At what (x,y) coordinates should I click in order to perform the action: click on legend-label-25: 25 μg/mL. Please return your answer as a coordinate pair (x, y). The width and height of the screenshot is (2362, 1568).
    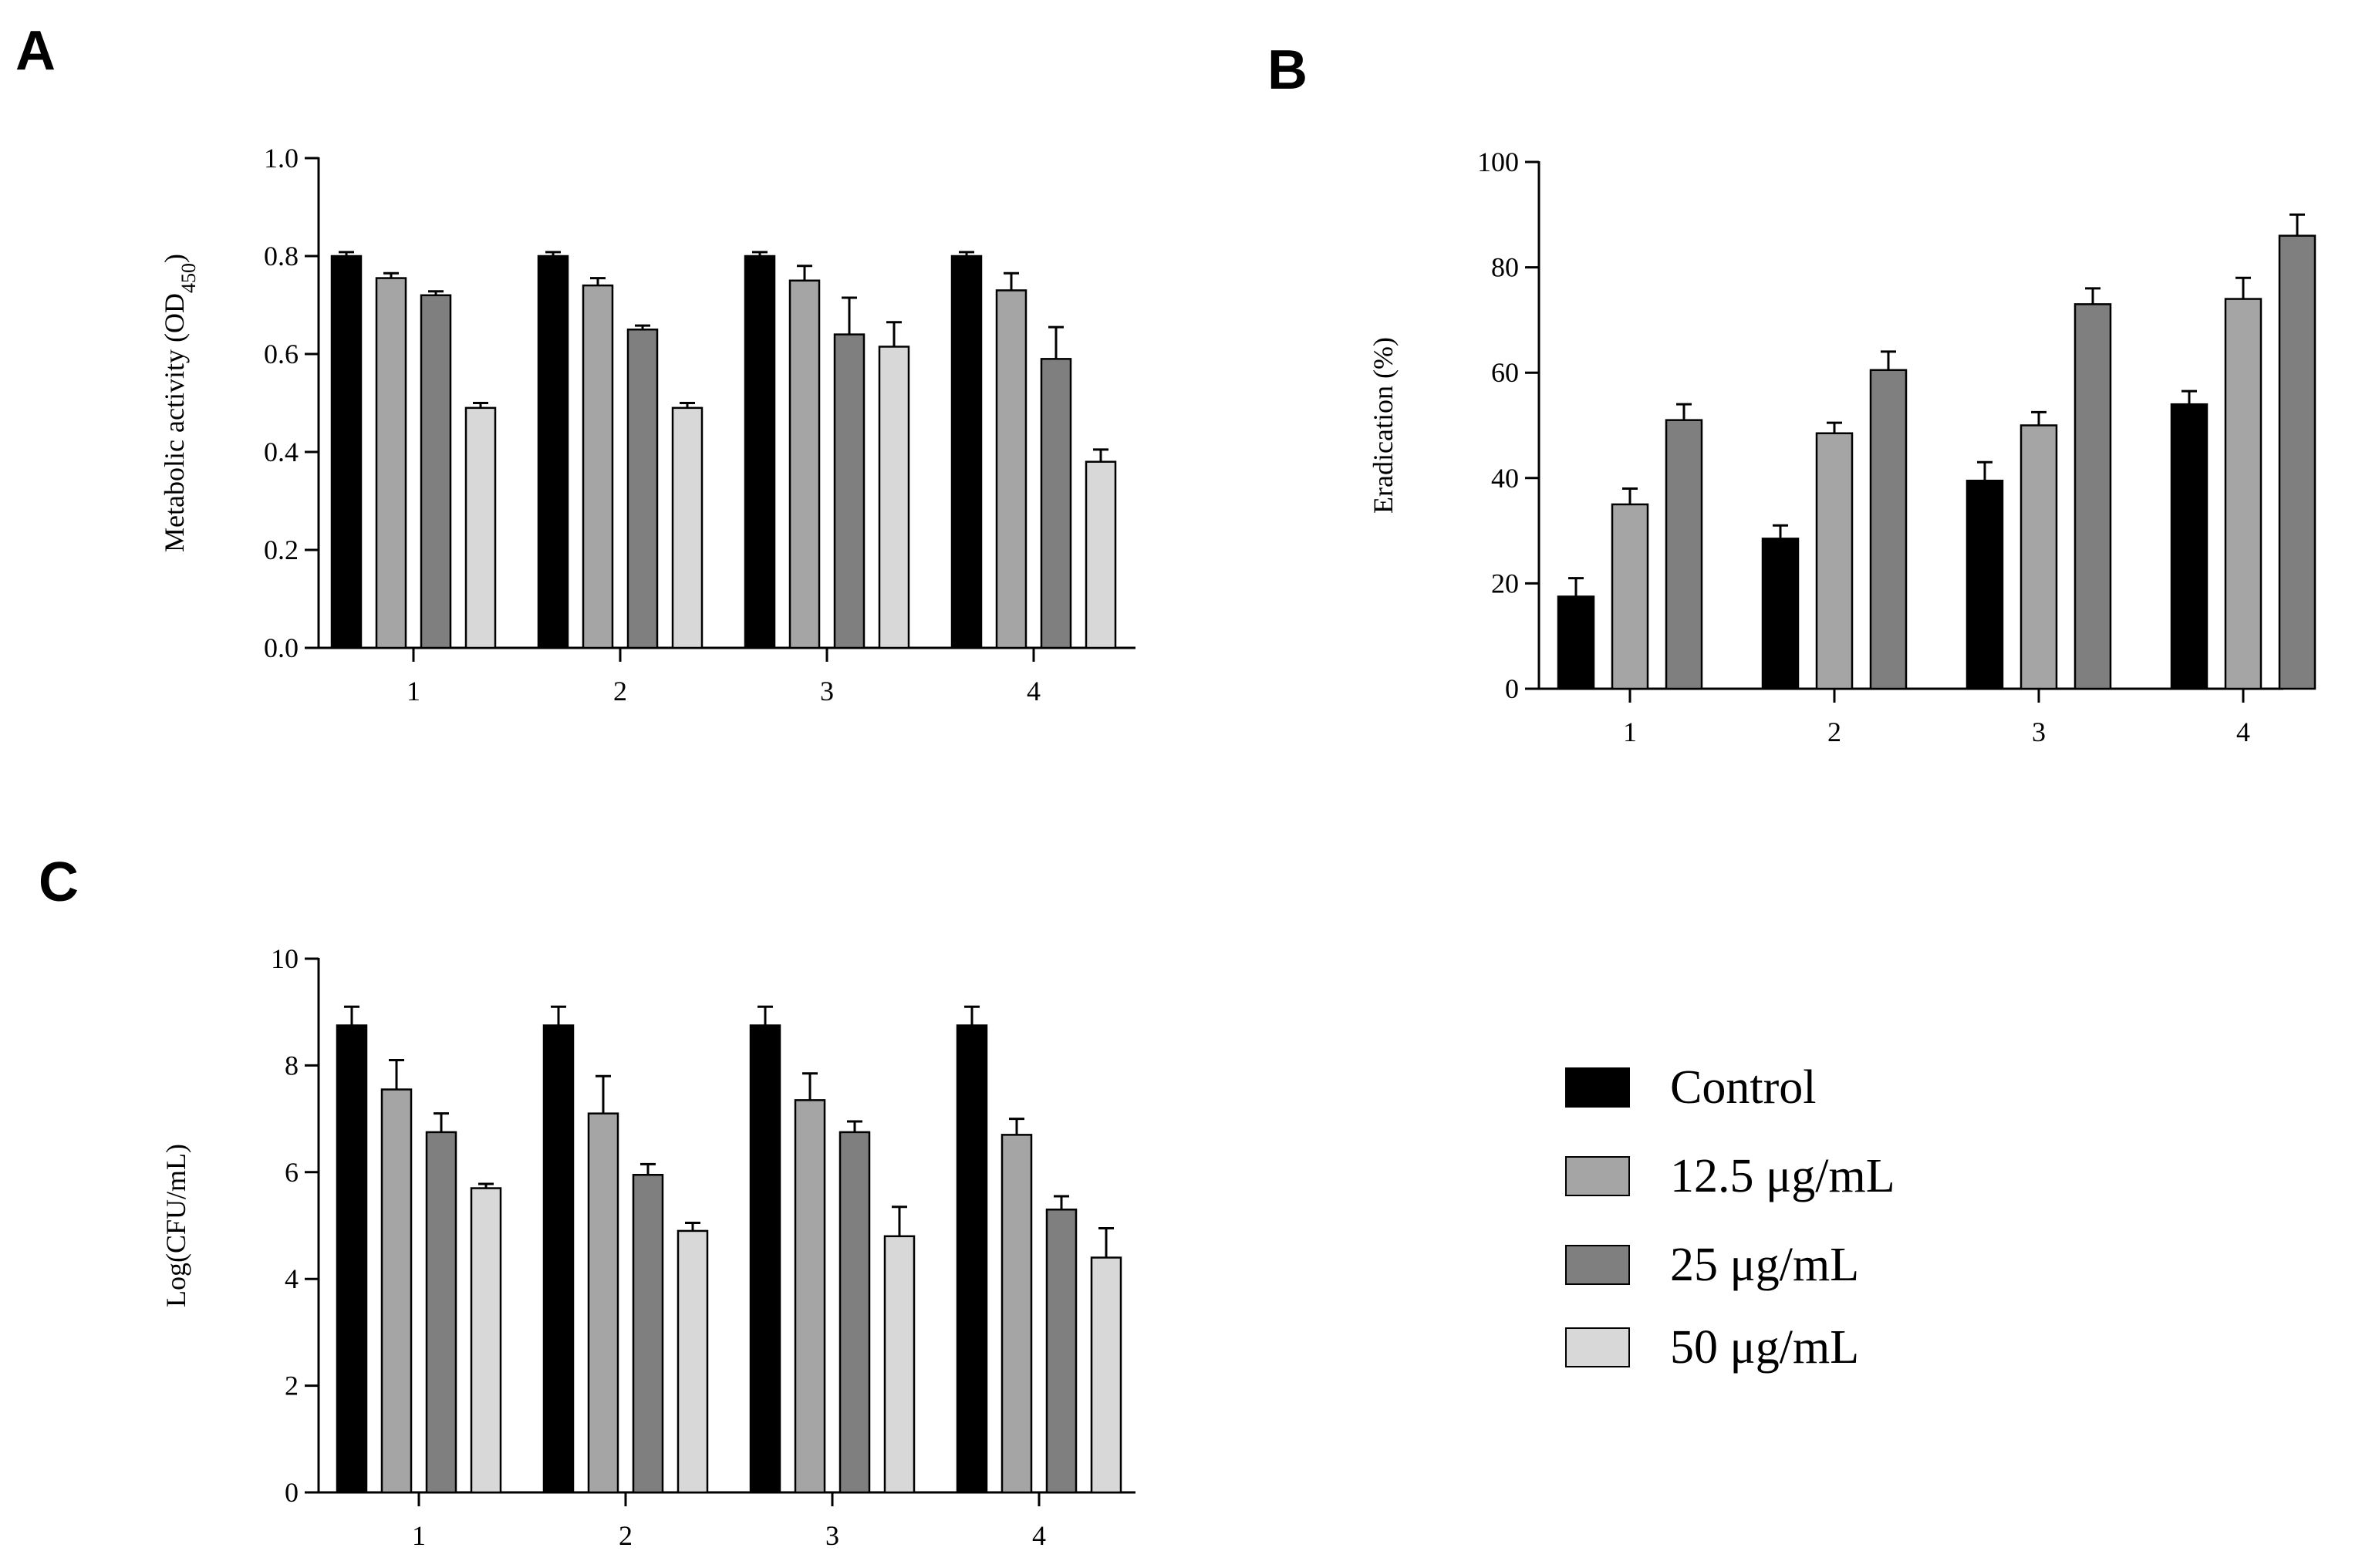
    Looking at the image, I should click on (1764, 1265).